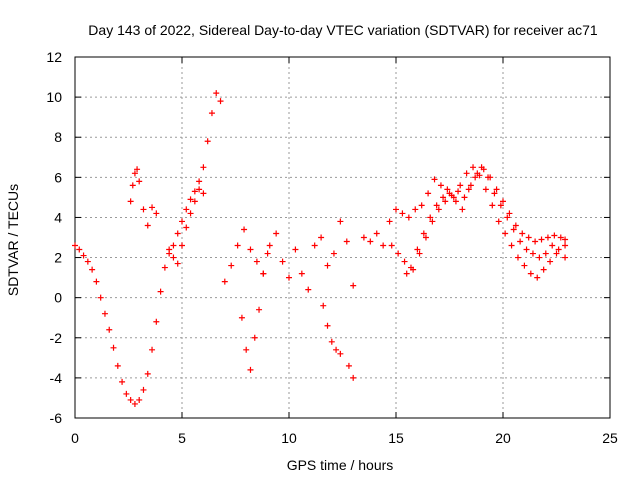 The width and height of the screenshot is (640, 480). Describe the element at coordinates (56, 378) in the screenshot. I see `y-tick-label: -4` at that location.